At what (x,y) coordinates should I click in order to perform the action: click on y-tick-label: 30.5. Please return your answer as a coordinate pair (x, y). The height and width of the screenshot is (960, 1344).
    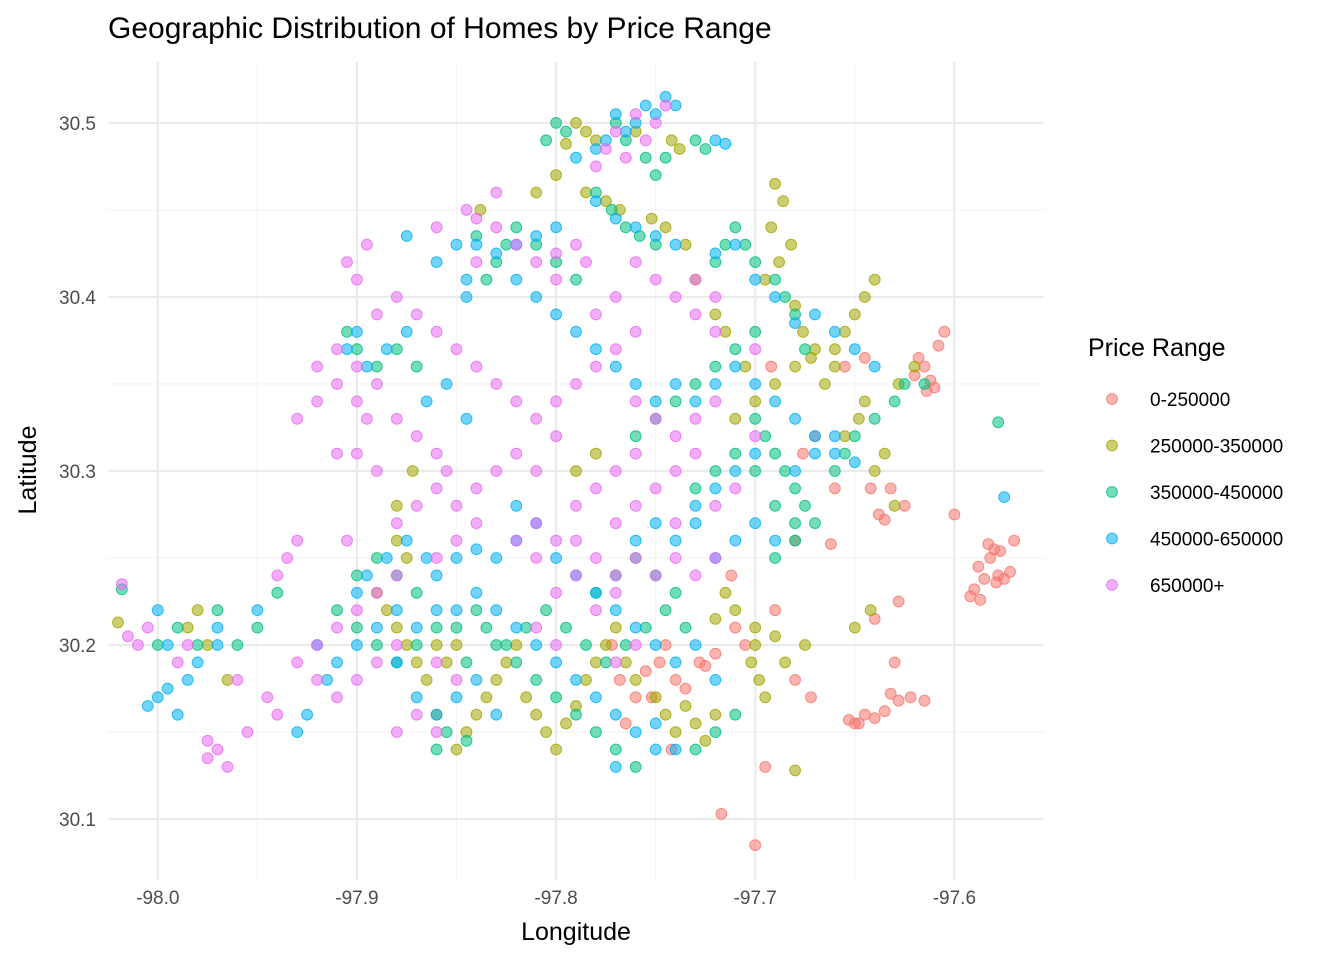
    Looking at the image, I should click on (77, 124).